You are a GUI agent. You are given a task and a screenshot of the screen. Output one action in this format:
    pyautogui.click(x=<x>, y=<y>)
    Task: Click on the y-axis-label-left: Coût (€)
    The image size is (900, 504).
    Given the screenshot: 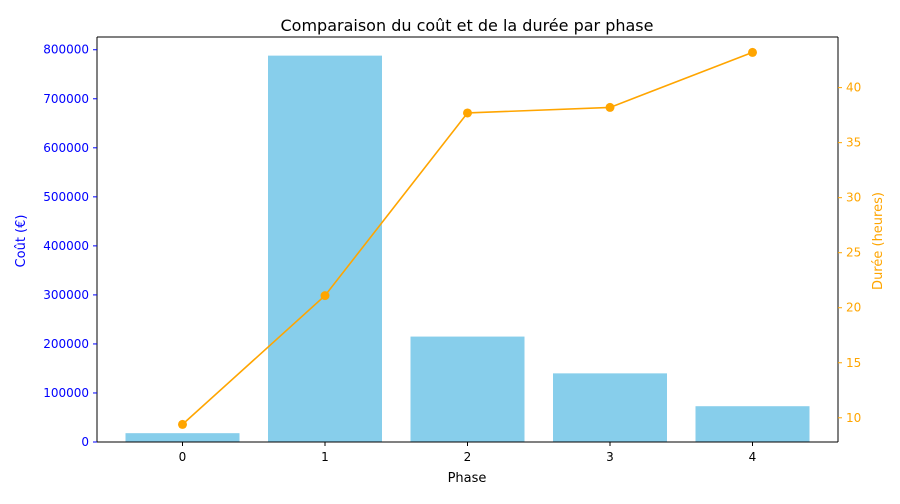 What is the action you would take?
    pyautogui.click(x=21, y=241)
    